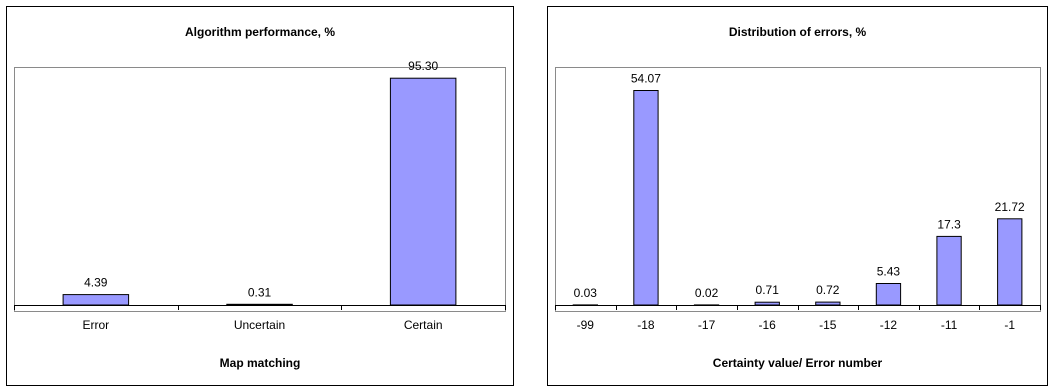  Describe the element at coordinates (586, 325) in the screenshot. I see `x-tick-label: -99` at that location.